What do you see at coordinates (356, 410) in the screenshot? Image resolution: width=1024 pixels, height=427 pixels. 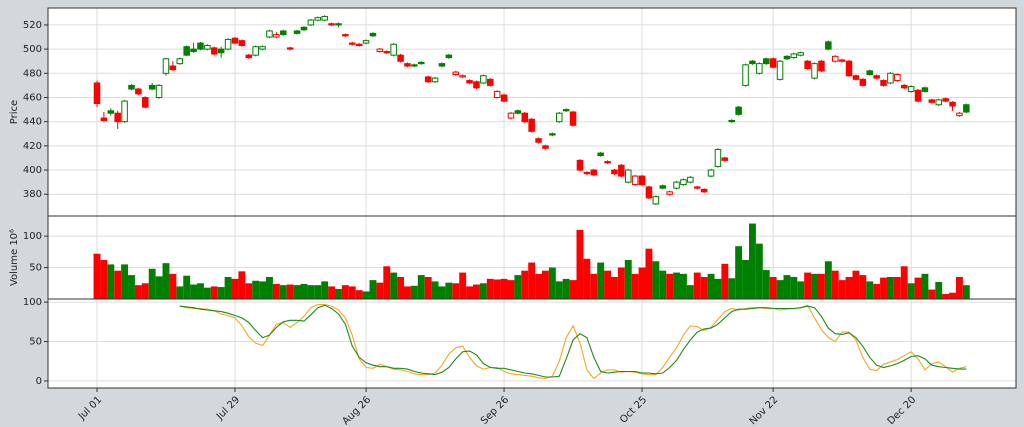 I see `x-tick-label: Aug 26` at bounding box center [356, 410].